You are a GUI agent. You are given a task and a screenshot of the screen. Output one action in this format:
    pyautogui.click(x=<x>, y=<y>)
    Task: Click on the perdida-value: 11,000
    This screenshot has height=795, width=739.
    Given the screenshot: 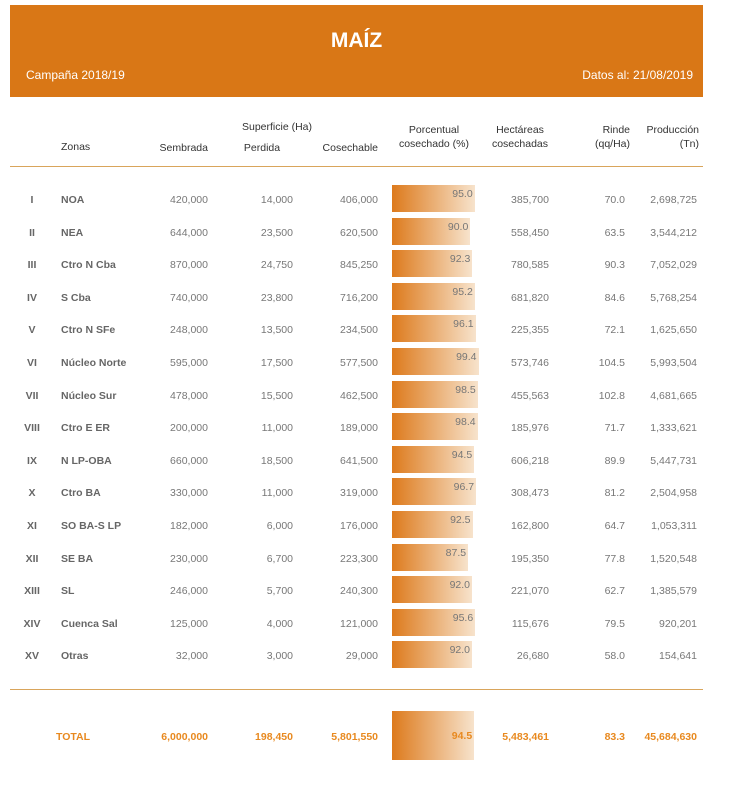 What is the action you would take?
    pyautogui.click(x=277, y=428)
    